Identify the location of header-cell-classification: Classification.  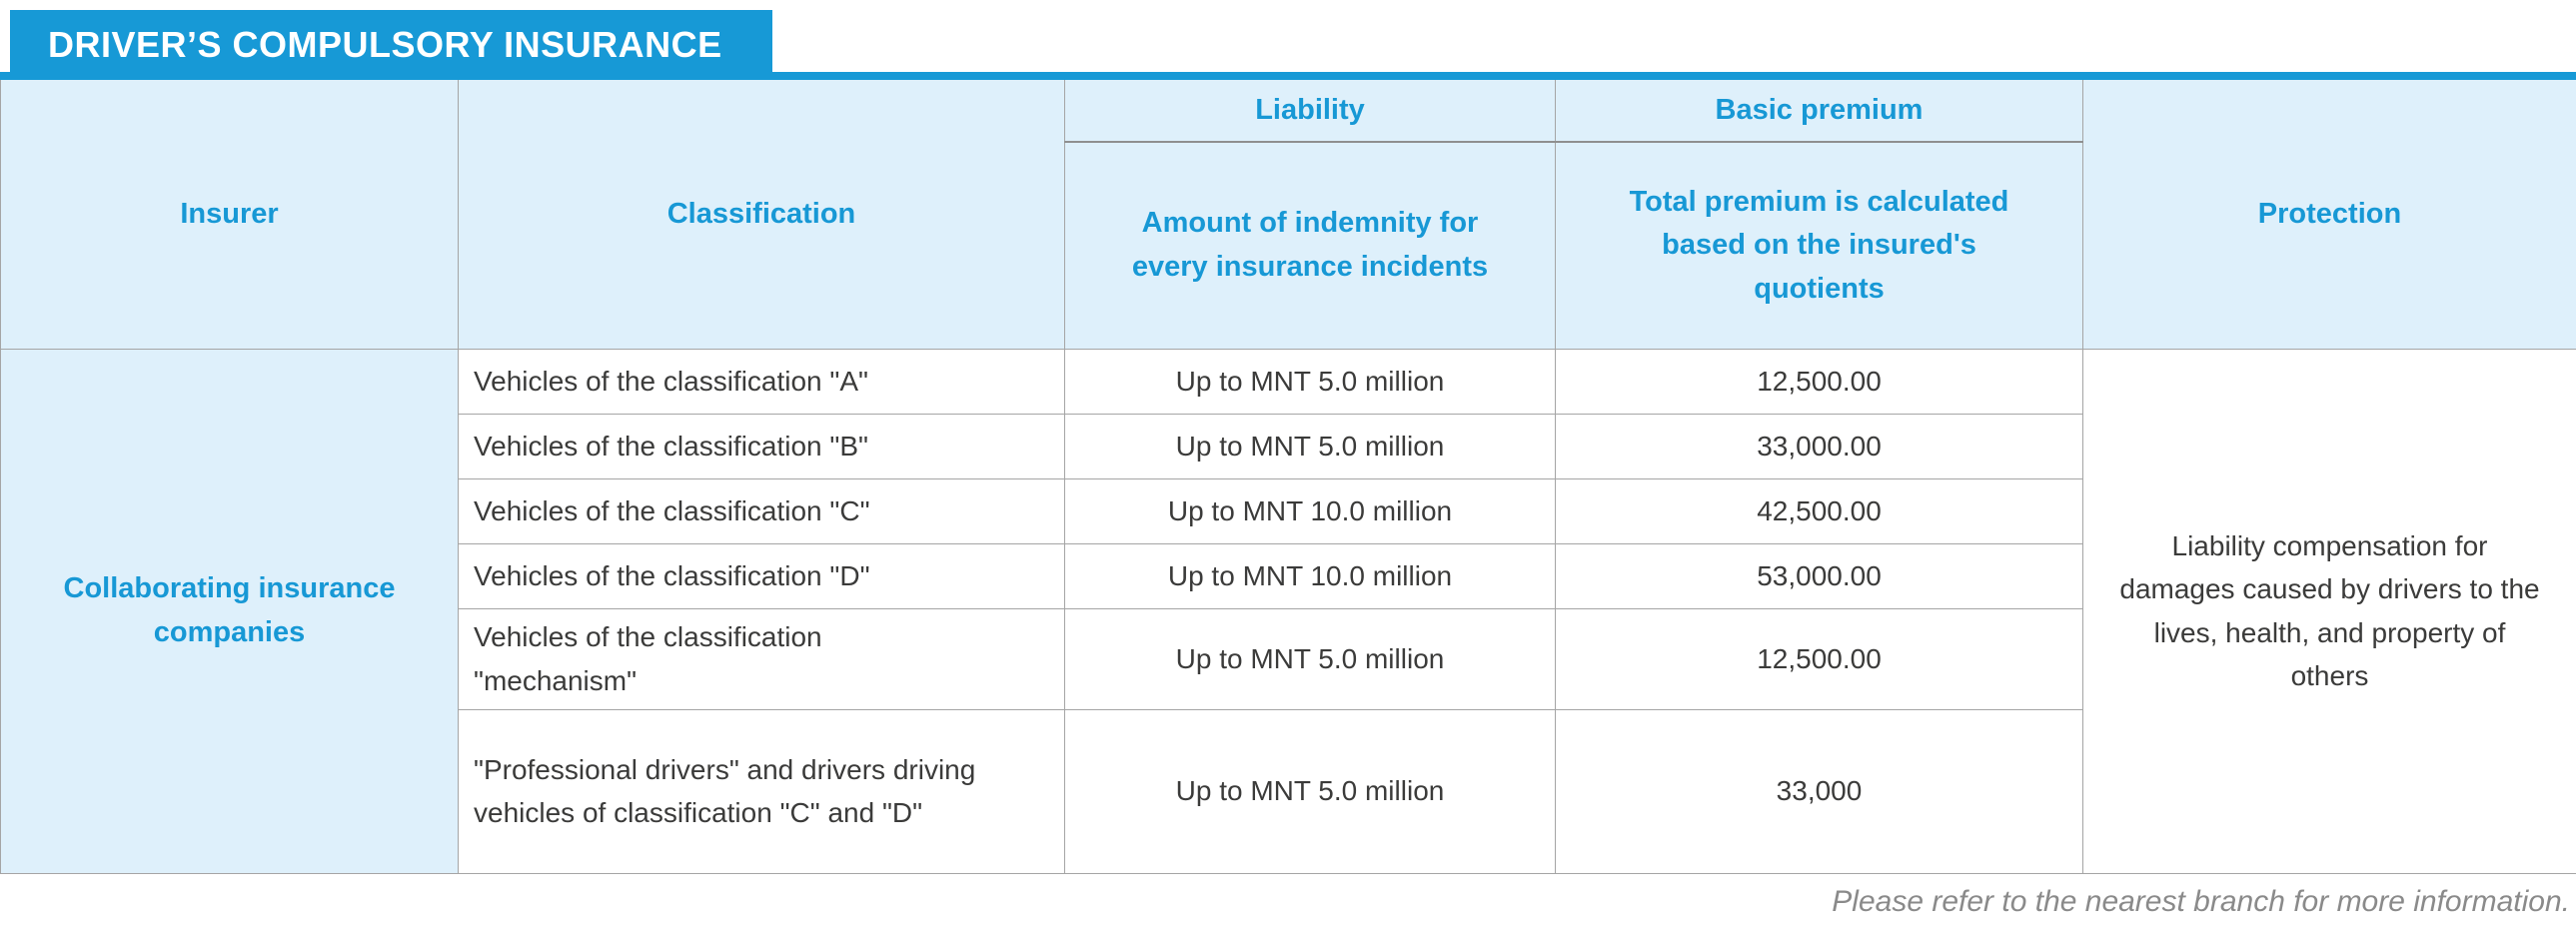
(761, 212).